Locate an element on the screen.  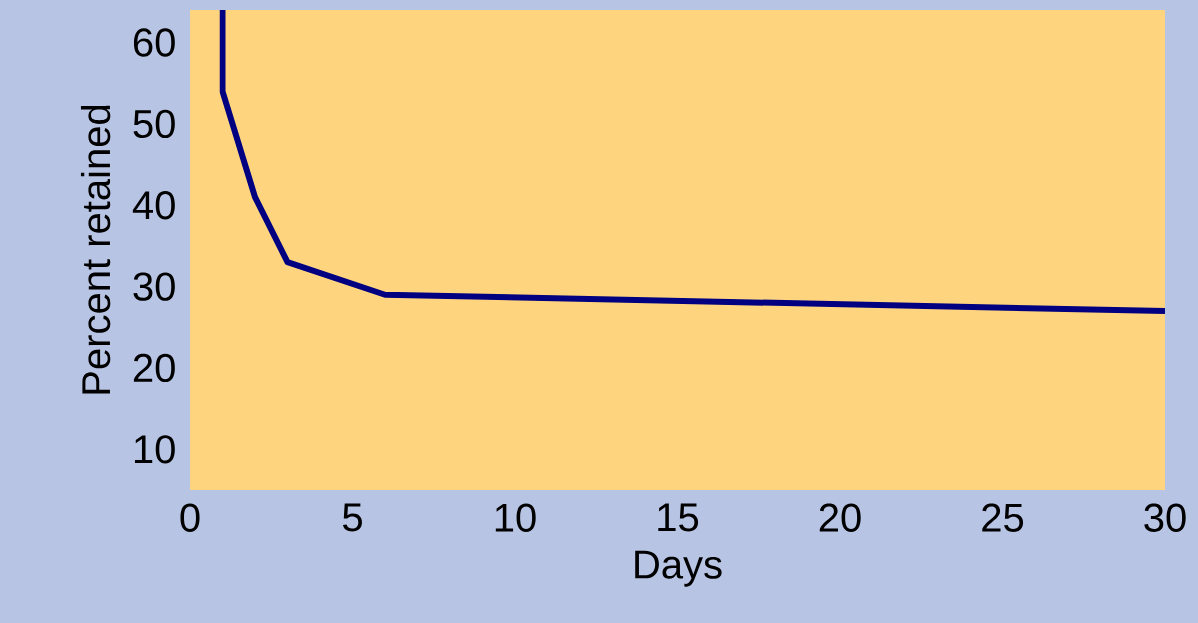
x-tick-label: 20 is located at coordinates (840, 517).